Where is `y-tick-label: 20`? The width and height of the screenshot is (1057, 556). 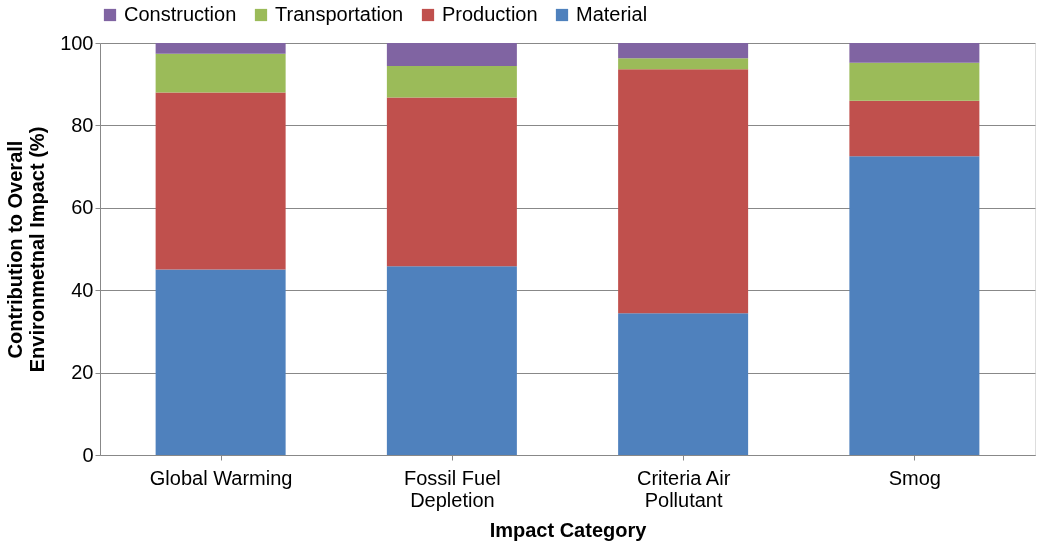 y-tick-label: 20 is located at coordinates (82, 372).